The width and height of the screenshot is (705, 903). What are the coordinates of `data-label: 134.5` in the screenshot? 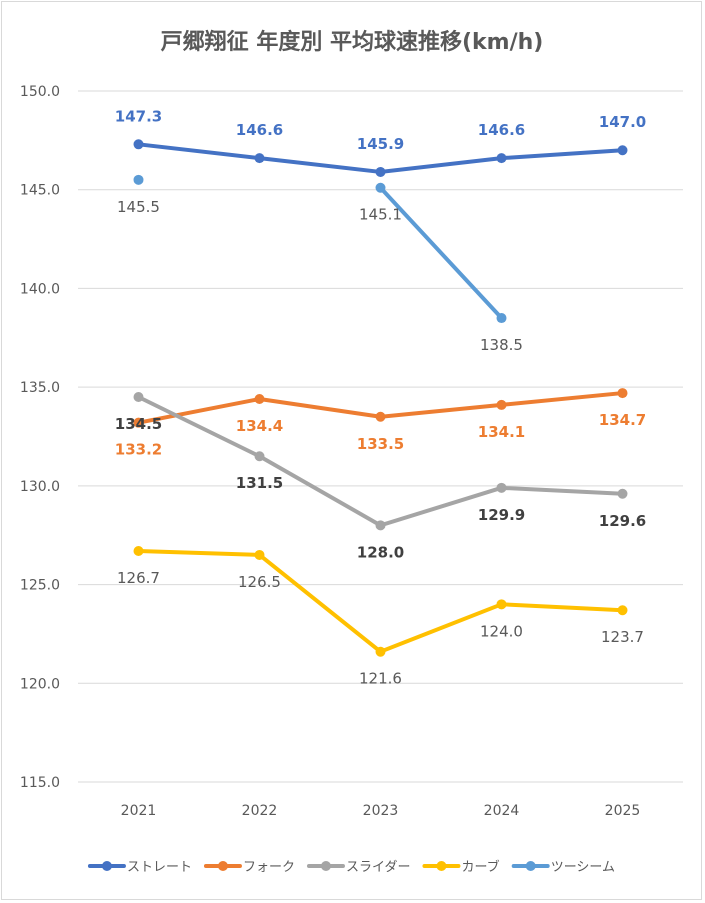 It's located at (138, 424).